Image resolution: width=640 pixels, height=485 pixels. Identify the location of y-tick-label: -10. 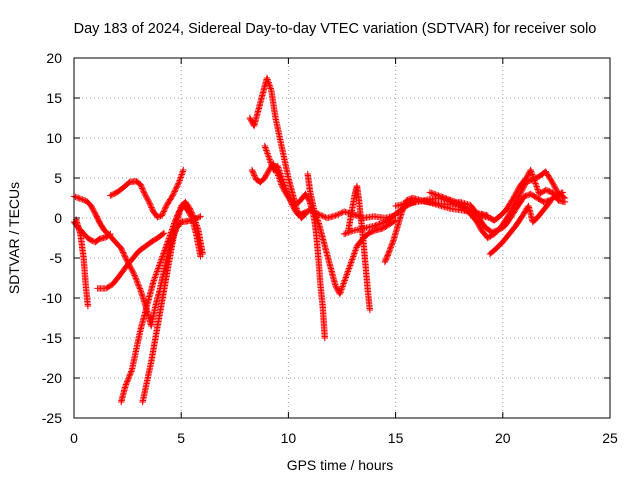
(52, 298).